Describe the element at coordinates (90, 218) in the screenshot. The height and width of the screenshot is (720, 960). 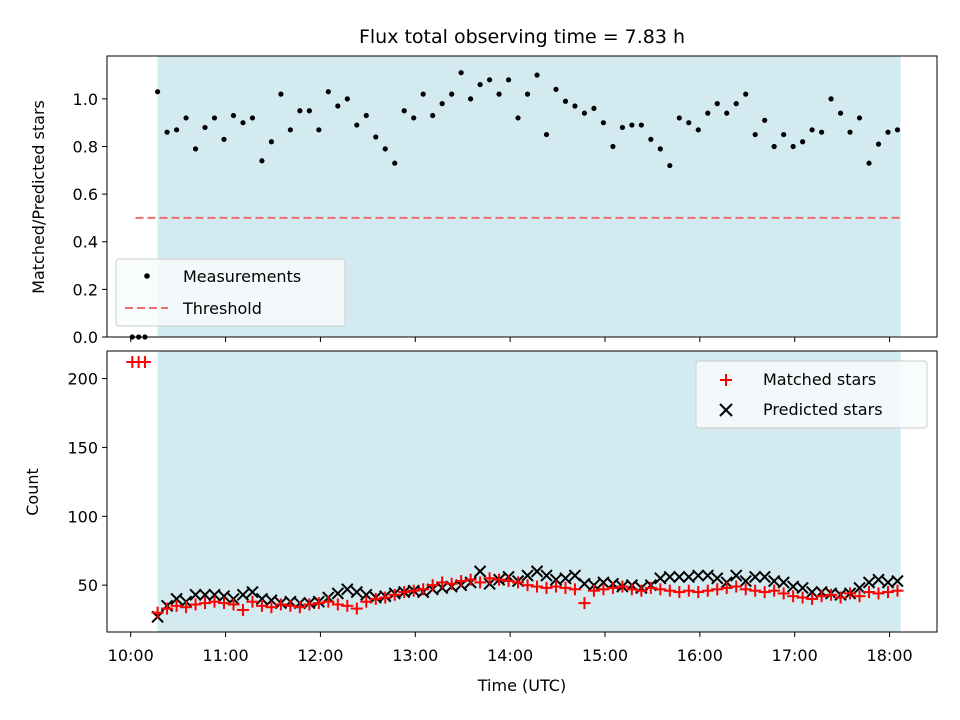
I see `ratio-y-ticks: 0.0 0.2 0.4 0.6 0.8 1.0` at that location.